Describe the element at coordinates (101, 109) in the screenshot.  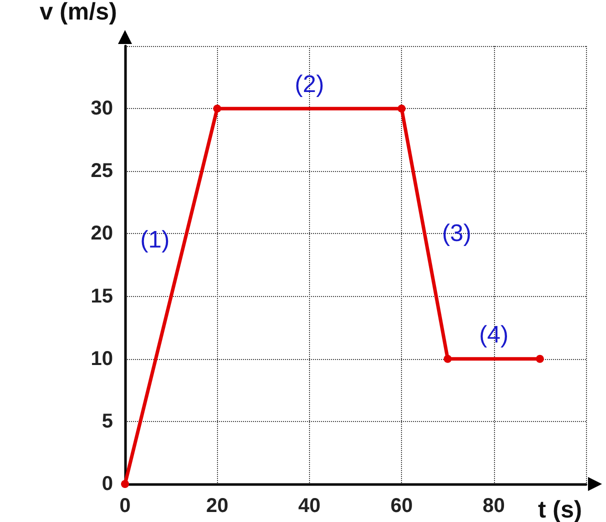
I see `y-tick-label: 30` at that location.